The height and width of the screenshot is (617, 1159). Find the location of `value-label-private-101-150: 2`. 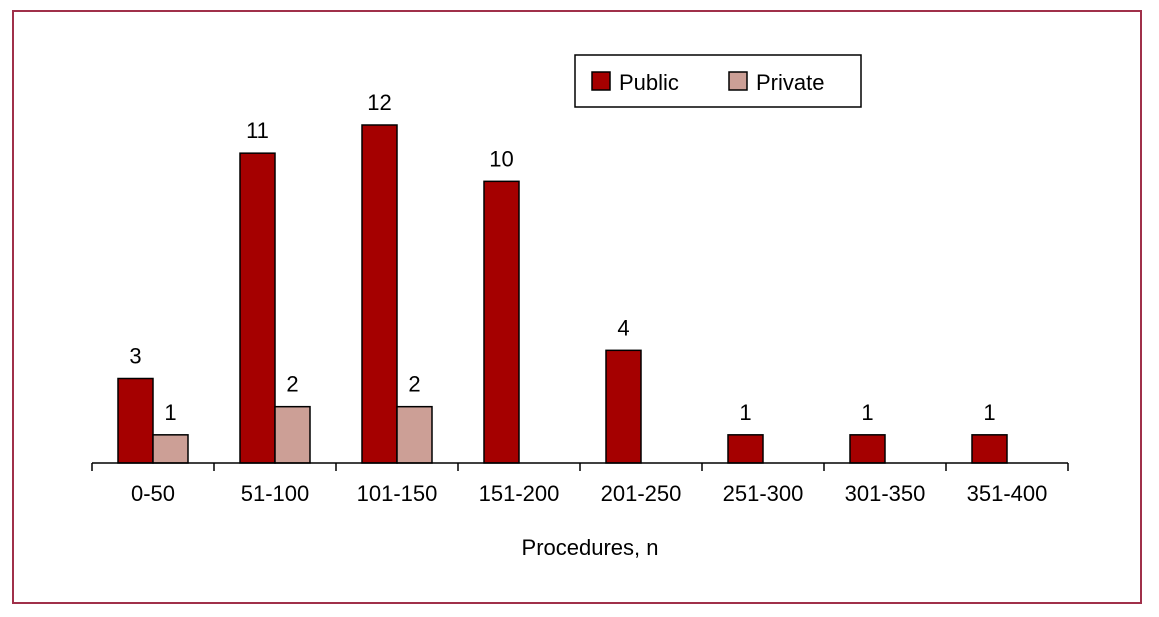

value-label-private-101-150: 2 is located at coordinates (414, 384).